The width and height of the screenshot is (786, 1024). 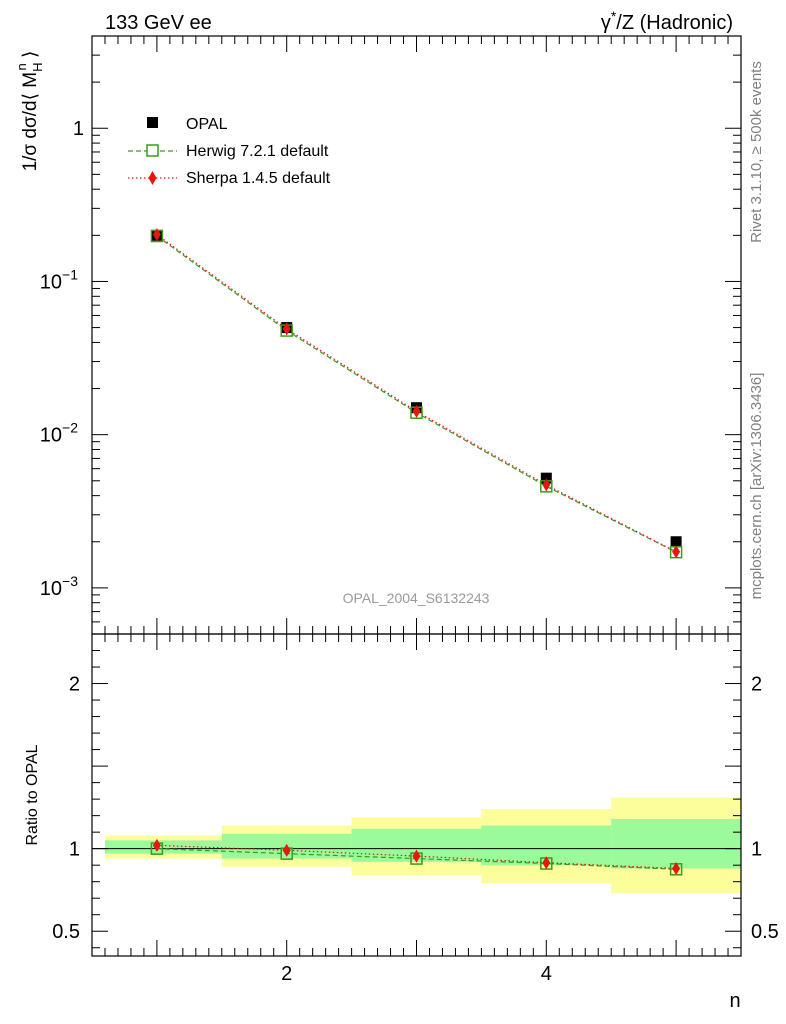 What do you see at coordinates (21, 66) in the screenshot?
I see `main-y-label-sup: n` at bounding box center [21, 66].